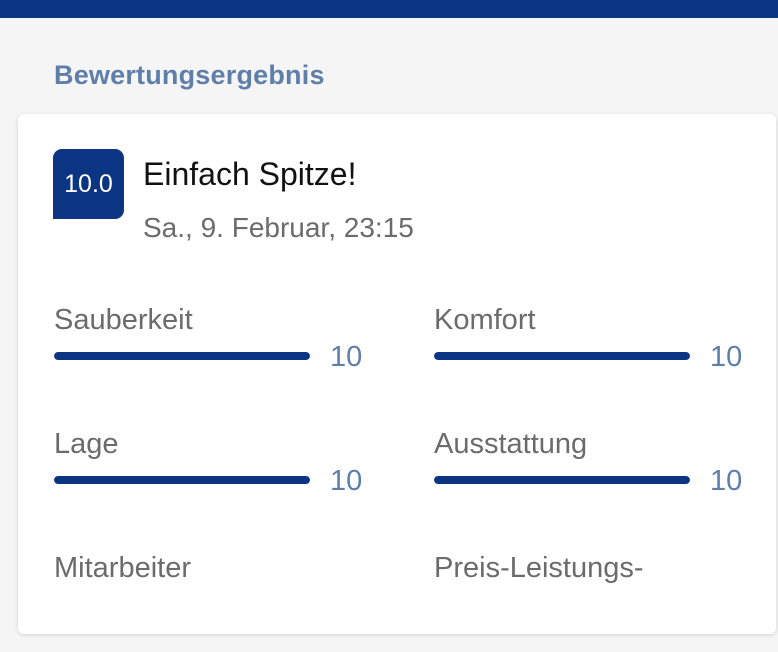 This screenshot has width=778, height=652. Describe the element at coordinates (86, 444) in the screenshot. I see `rating-label: Lage` at that location.